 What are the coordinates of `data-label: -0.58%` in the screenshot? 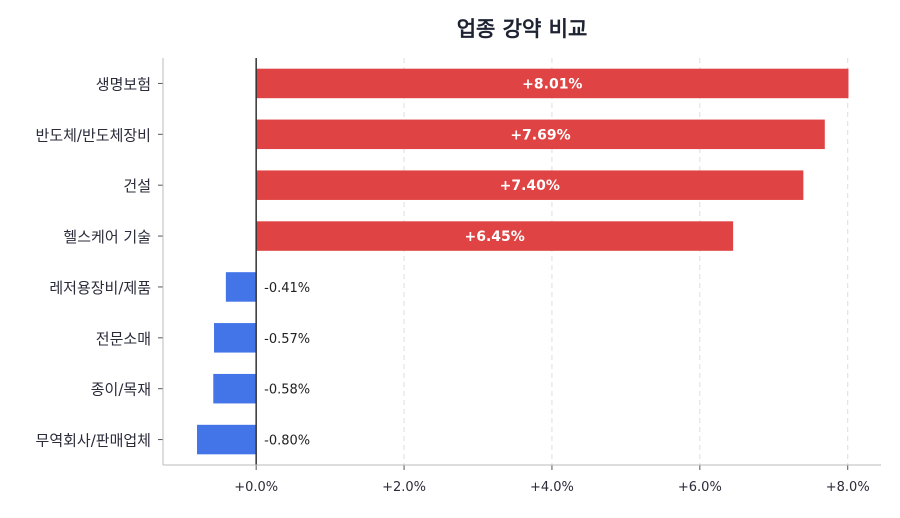 It's located at (287, 390).